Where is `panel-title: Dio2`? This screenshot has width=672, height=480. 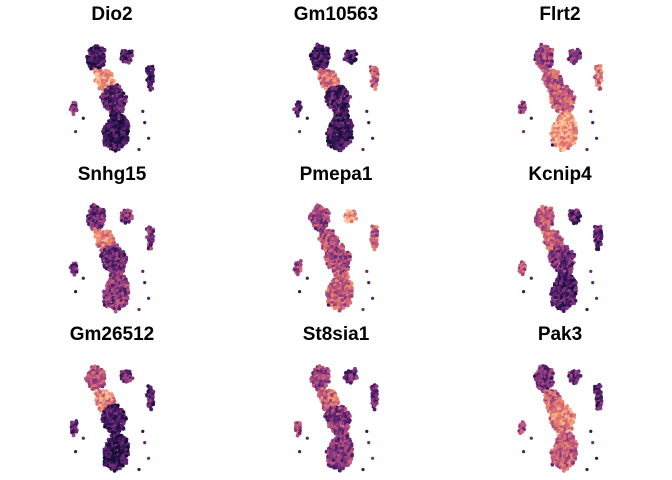
panel-title: Dio2 is located at coordinates (112, 14).